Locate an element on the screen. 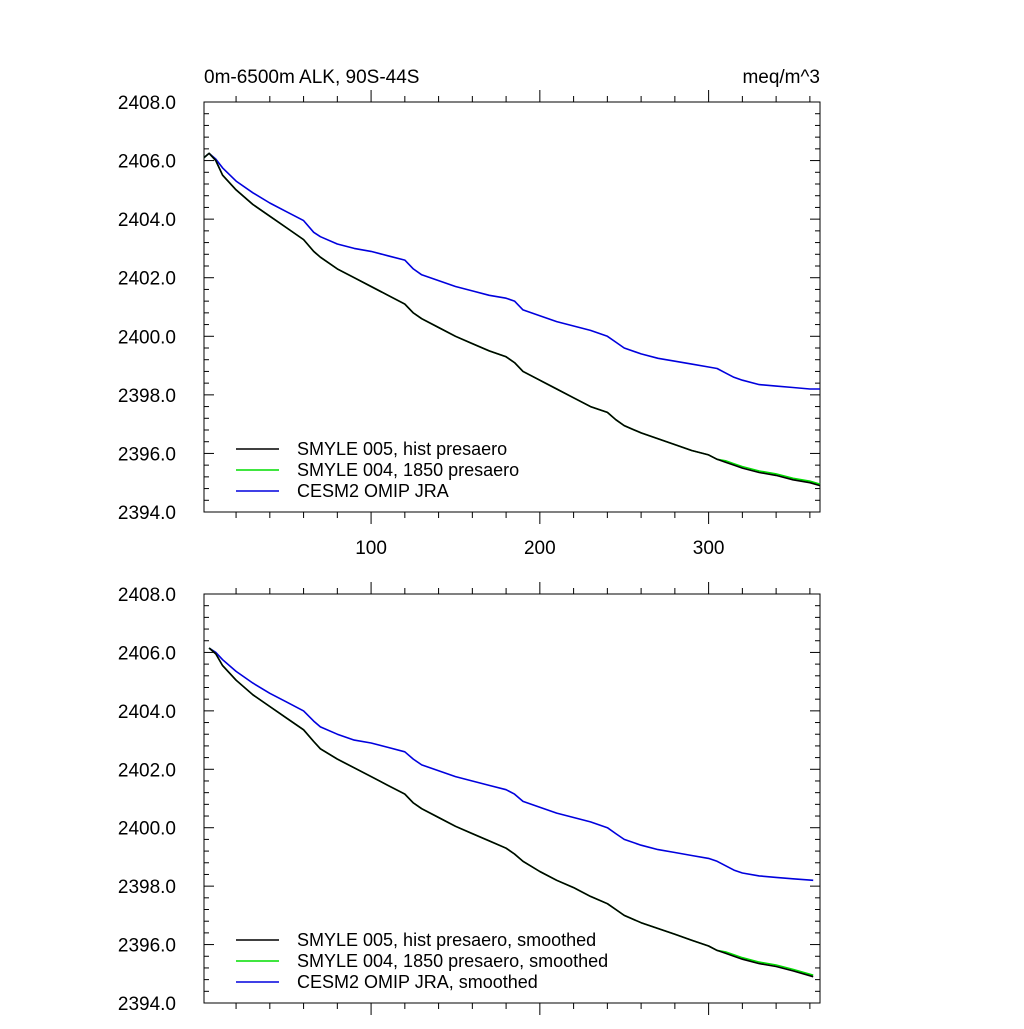  panel1-xtick-label: 200 is located at coordinates (540, 548).